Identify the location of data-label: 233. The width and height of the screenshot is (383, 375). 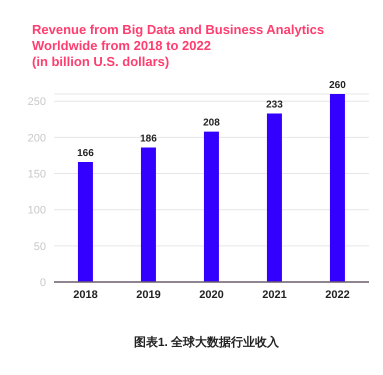
(275, 105).